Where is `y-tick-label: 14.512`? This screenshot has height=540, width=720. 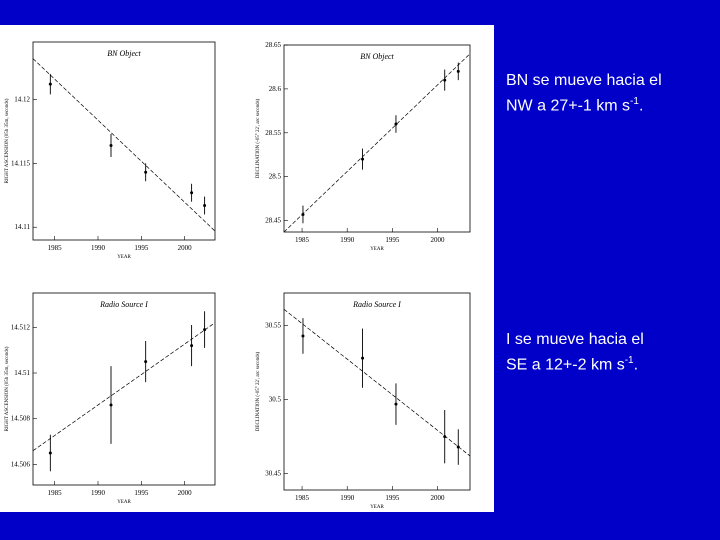
y-tick-label: 14.512 is located at coordinates (21, 327).